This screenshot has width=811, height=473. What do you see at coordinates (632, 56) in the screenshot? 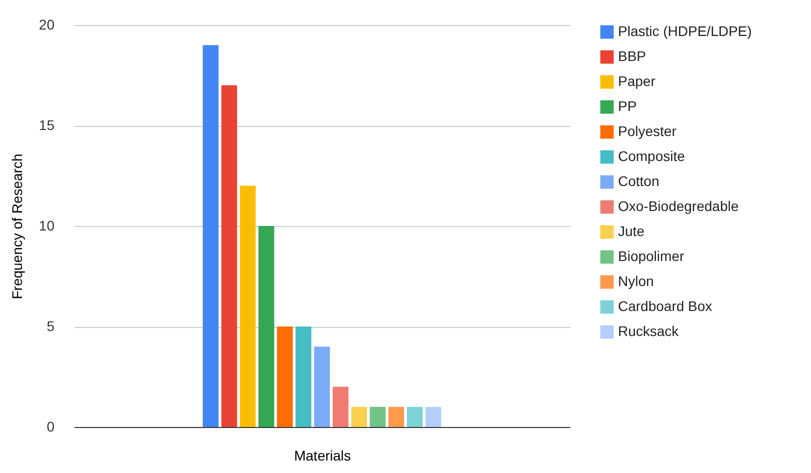
I see `legend-label: BBP` at bounding box center [632, 56].